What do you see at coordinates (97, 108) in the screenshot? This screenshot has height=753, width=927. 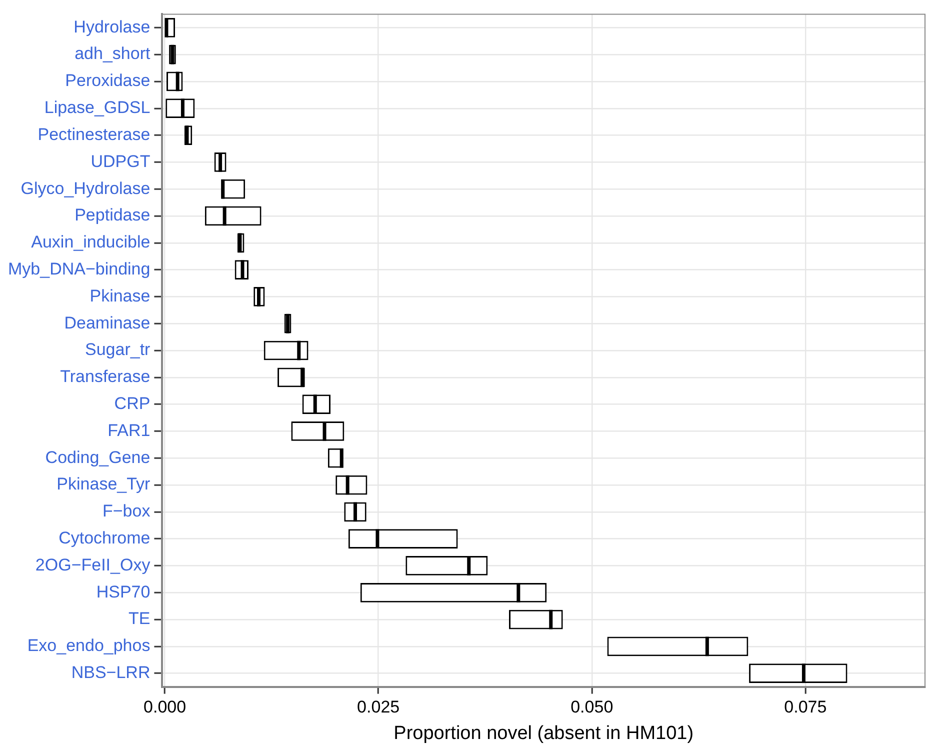 I see `y-tick-label: Lipase_GDSL` at bounding box center [97, 108].